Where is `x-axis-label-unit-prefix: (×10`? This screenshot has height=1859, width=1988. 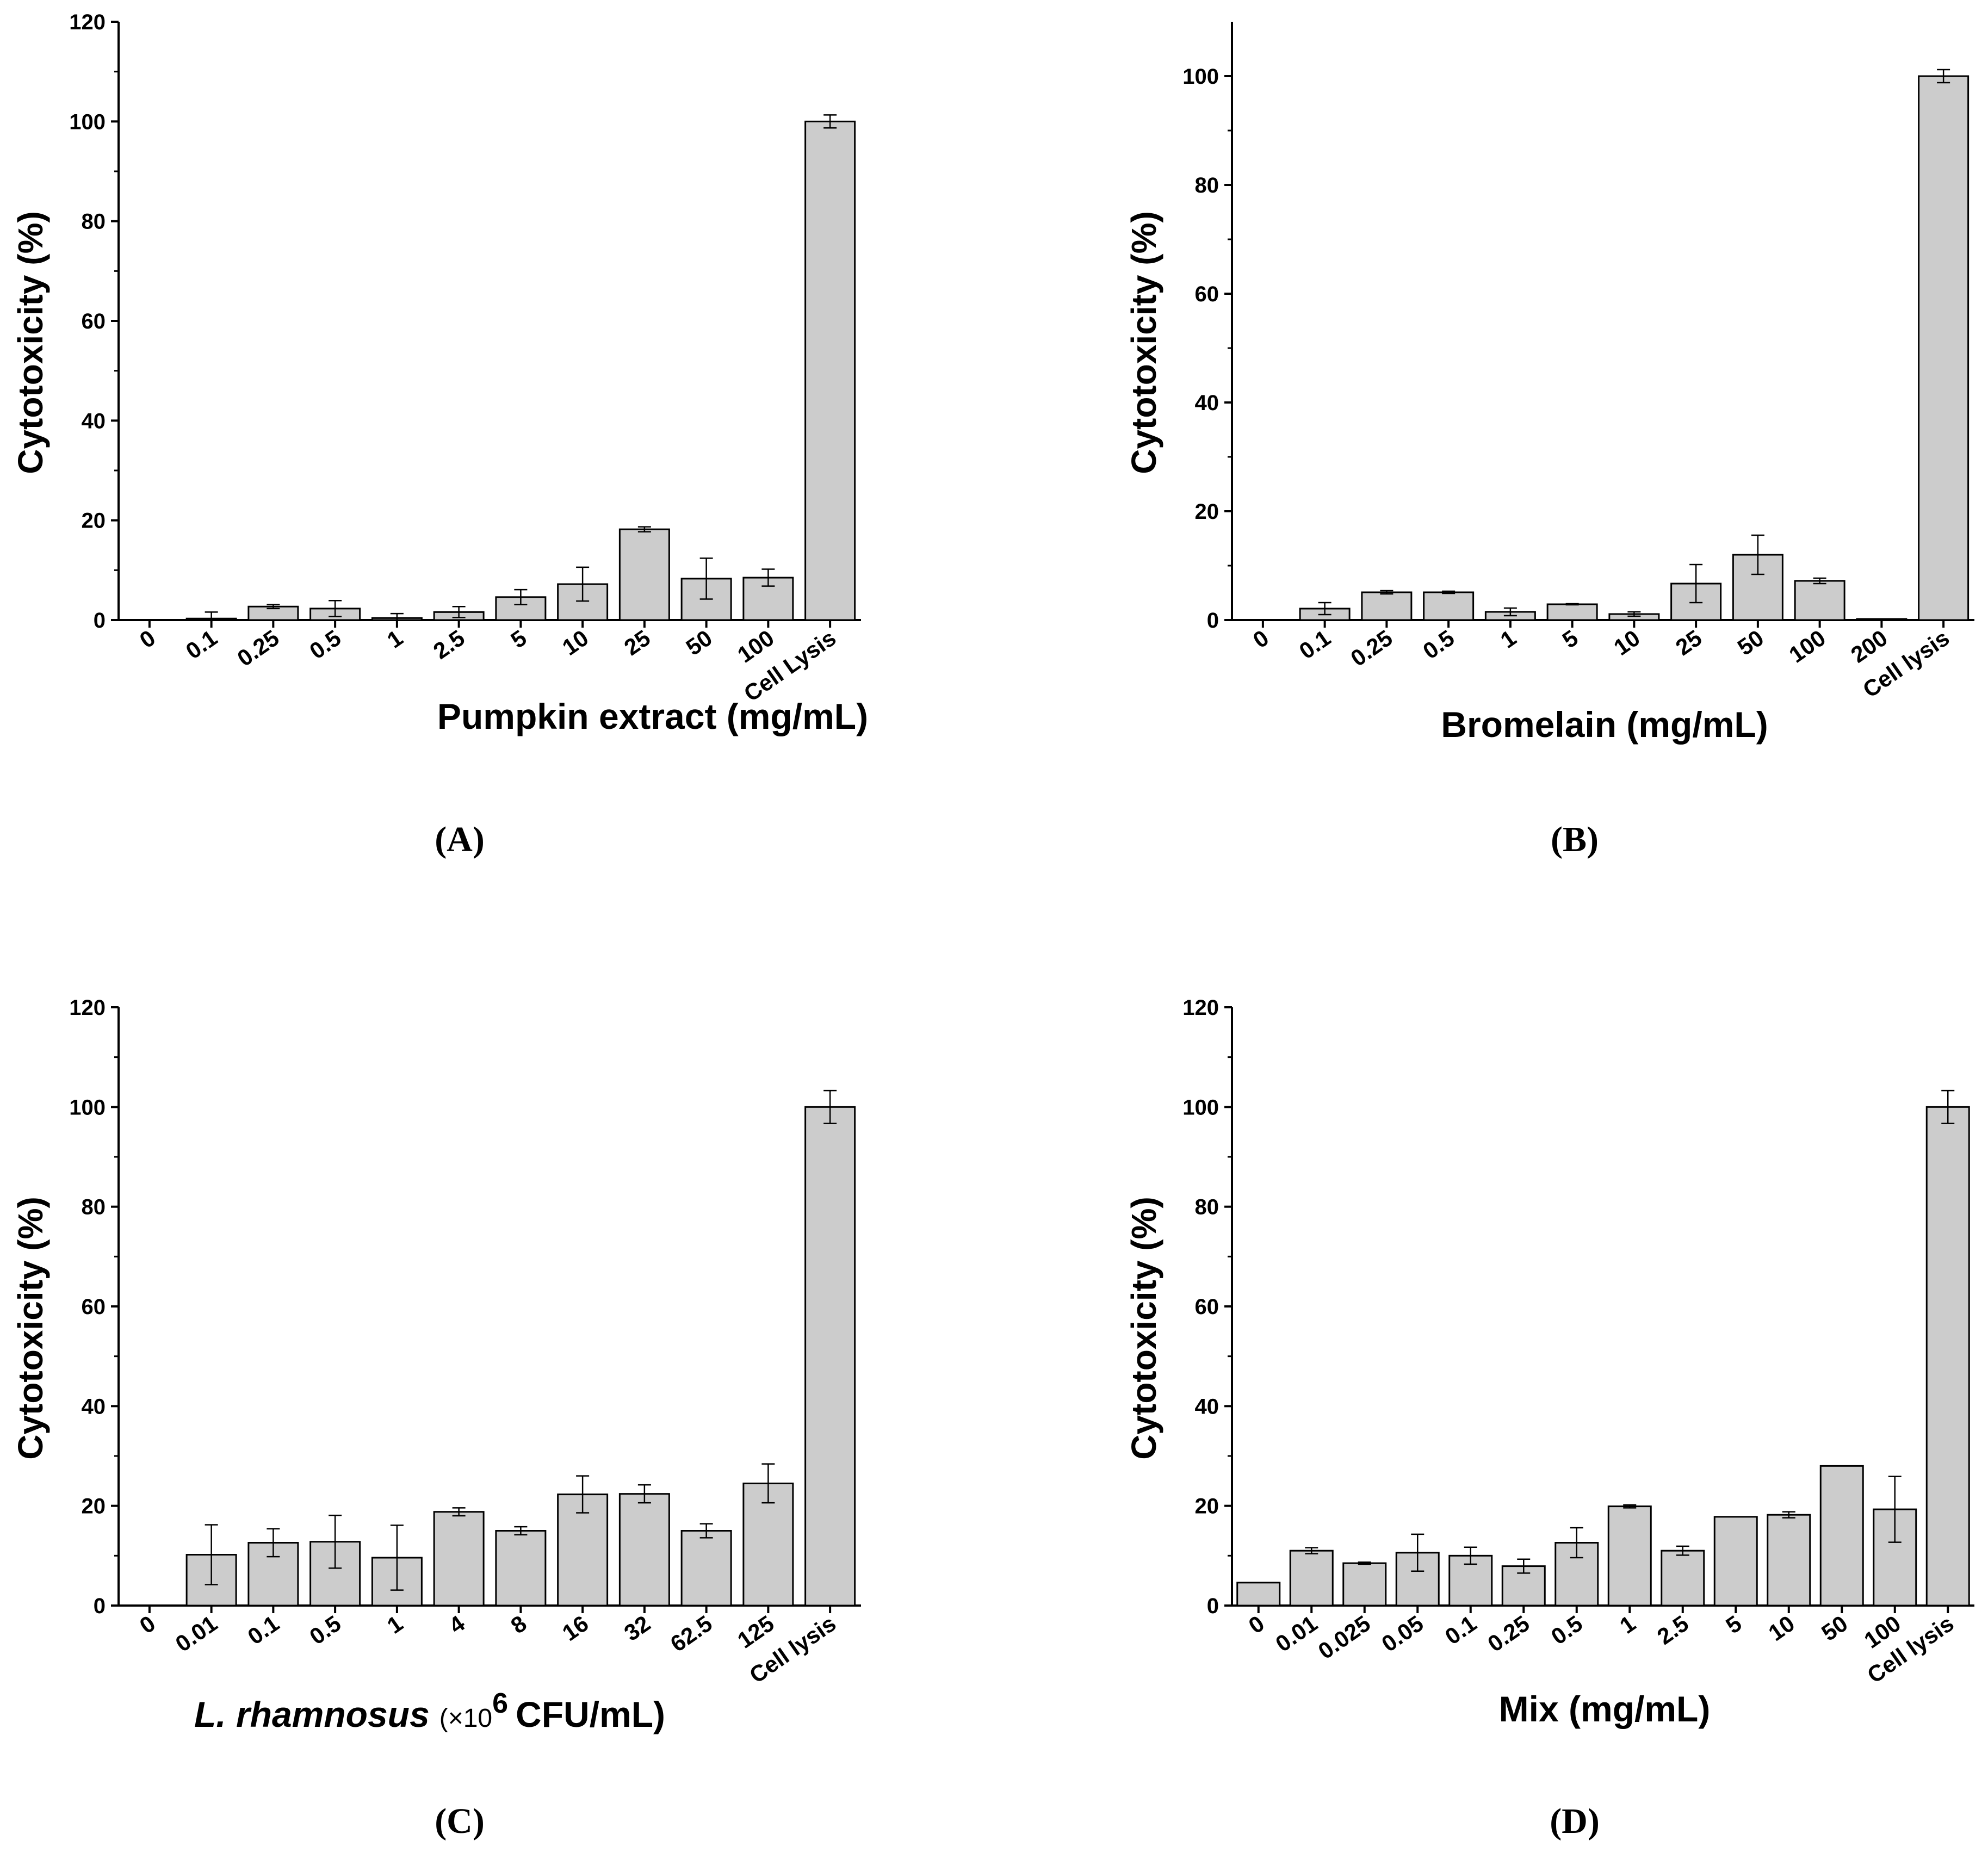 x-axis-label-unit-prefix: (×10 is located at coordinates (466, 1719).